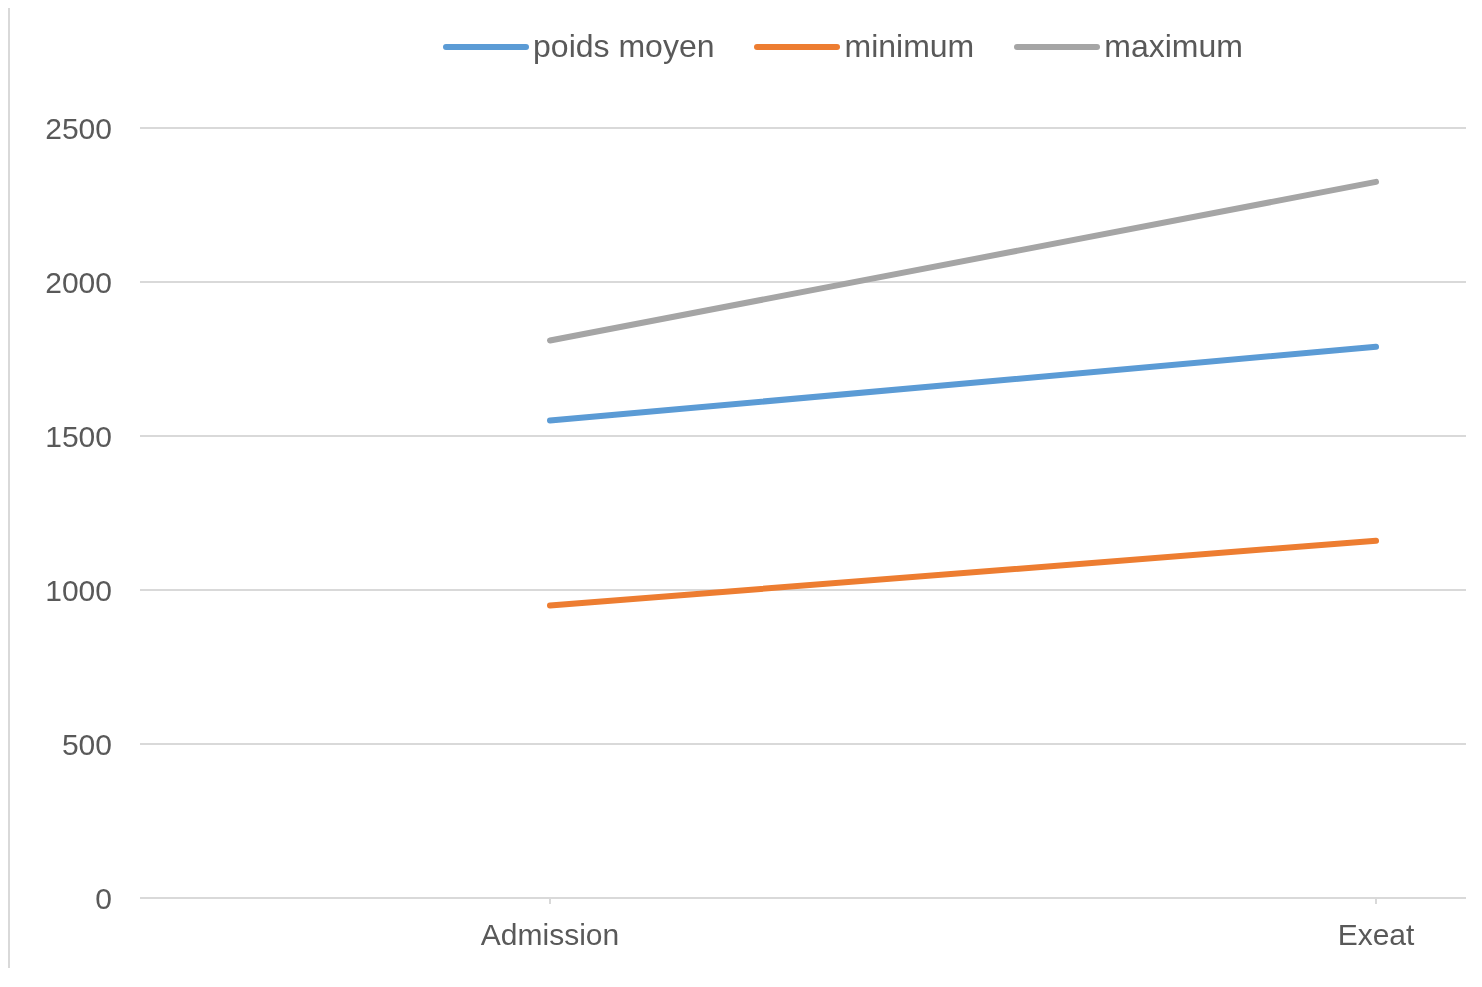 This screenshot has width=1482, height=987. I want to click on x-tick-label: Exeat, so click(1376, 935).